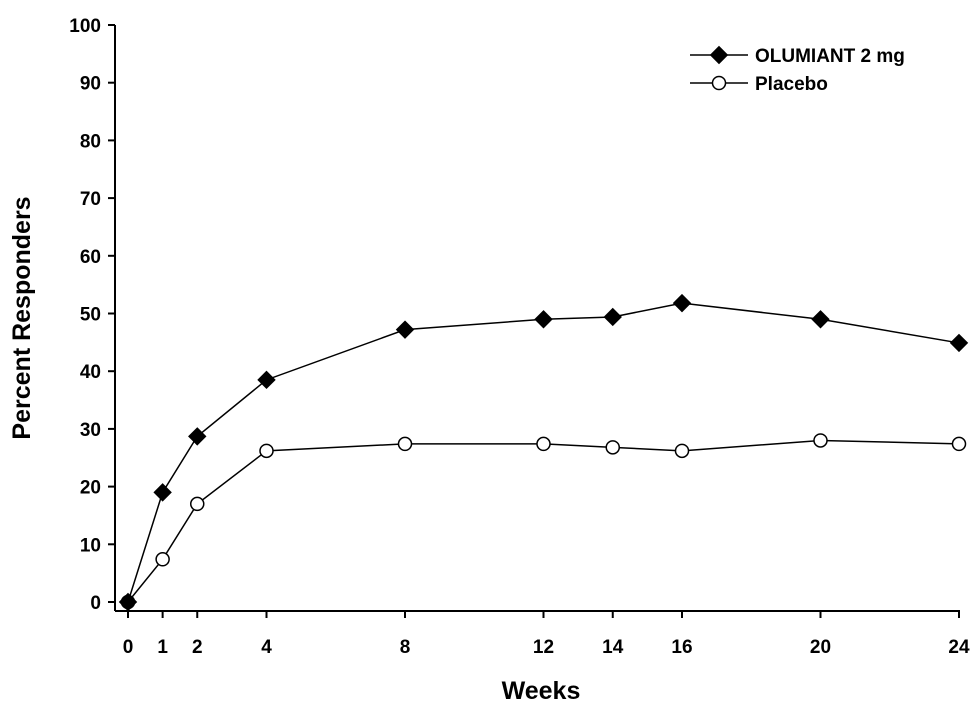  I want to click on x-tick-label: 24, so click(959, 647).